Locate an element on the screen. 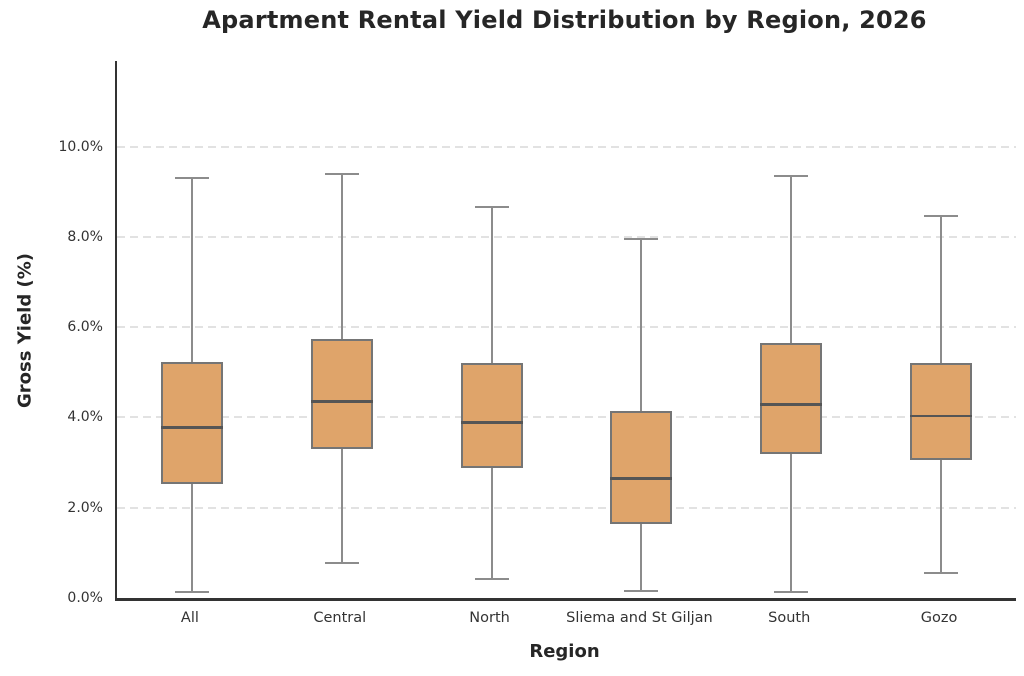 The width and height of the screenshot is (1024, 676). xtick-label-4: South is located at coordinates (789, 618).